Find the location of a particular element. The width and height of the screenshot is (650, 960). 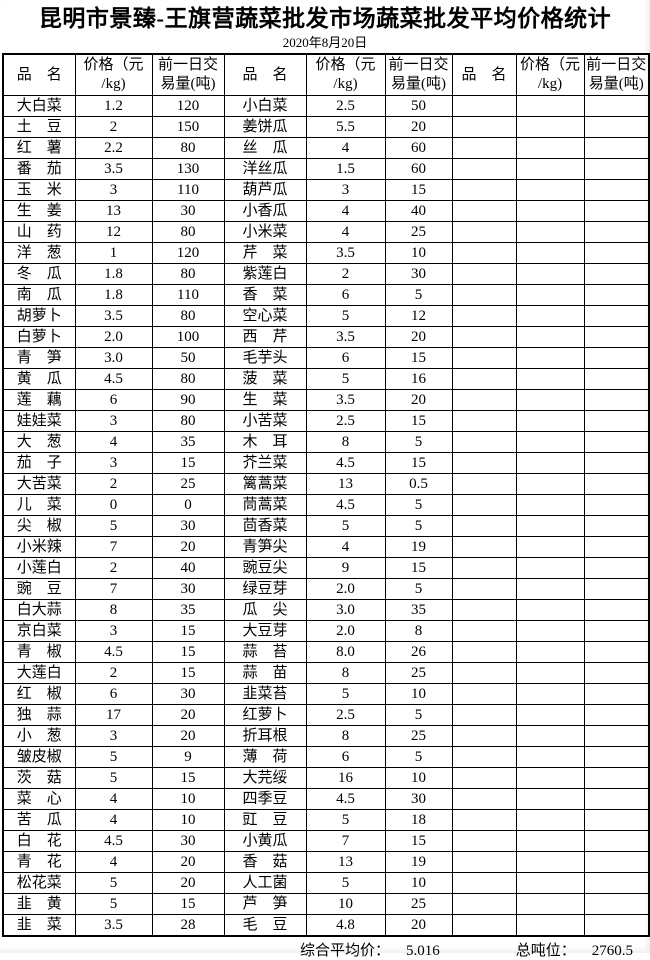

product-name-cell: 红 椒 is located at coordinates (39, 694).